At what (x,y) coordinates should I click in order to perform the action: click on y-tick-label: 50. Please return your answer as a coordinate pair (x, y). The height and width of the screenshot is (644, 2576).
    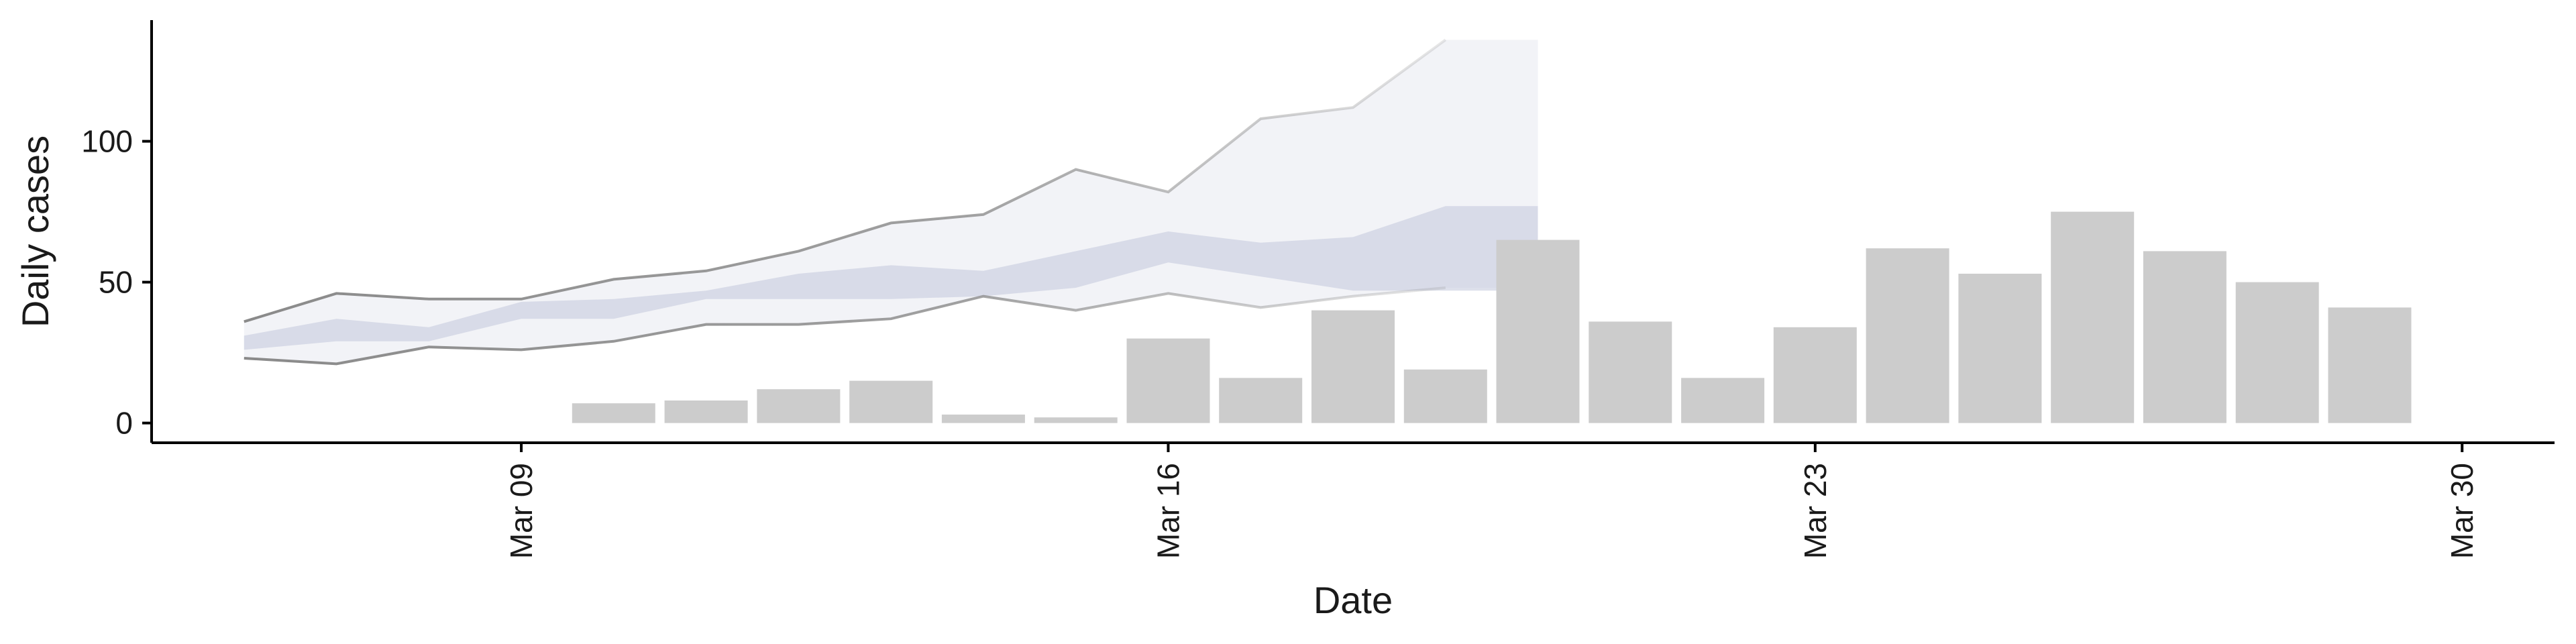
    Looking at the image, I should click on (116, 282).